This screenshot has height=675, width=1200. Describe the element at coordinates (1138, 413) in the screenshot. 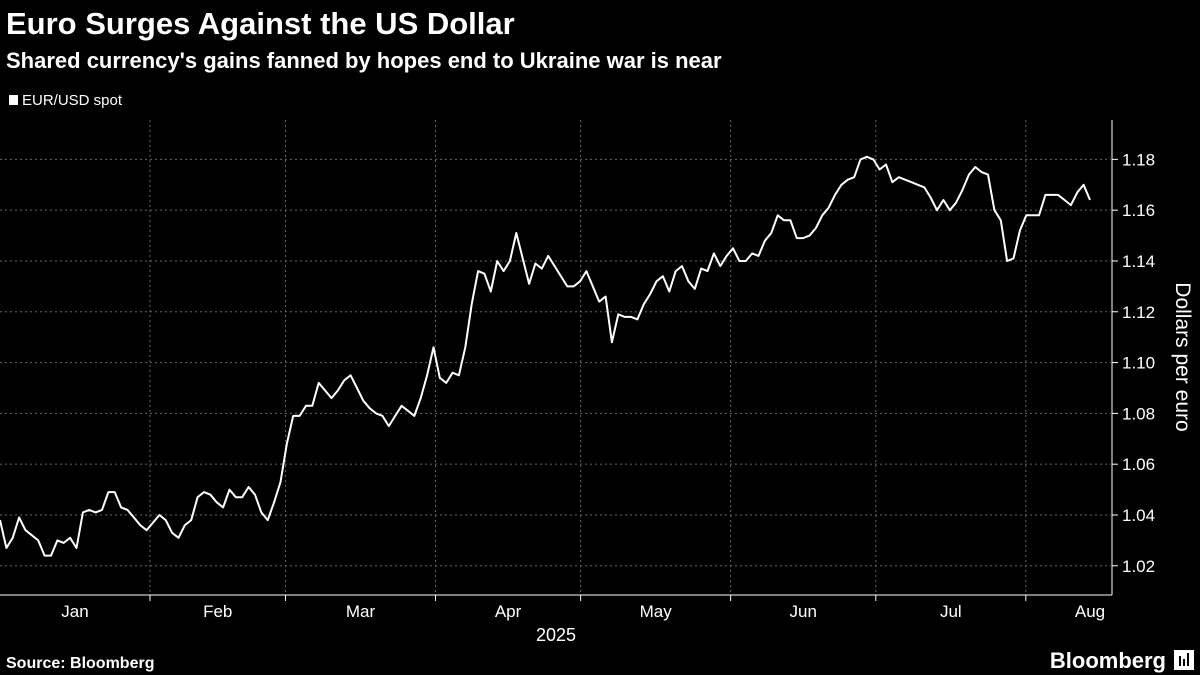

I see `y-tick-label: 1.08` at that location.